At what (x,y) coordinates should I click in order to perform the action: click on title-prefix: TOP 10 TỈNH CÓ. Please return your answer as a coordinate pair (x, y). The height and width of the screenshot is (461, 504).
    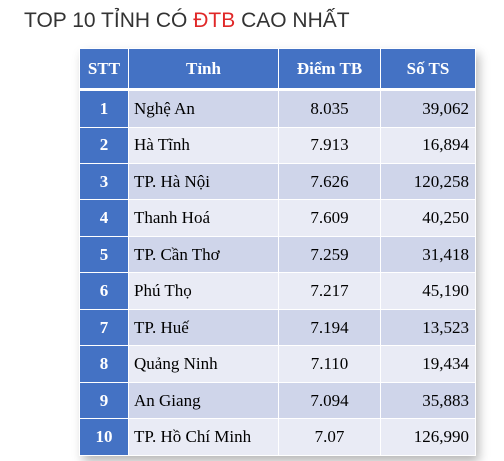
    Looking at the image, I should click on (109, 20).